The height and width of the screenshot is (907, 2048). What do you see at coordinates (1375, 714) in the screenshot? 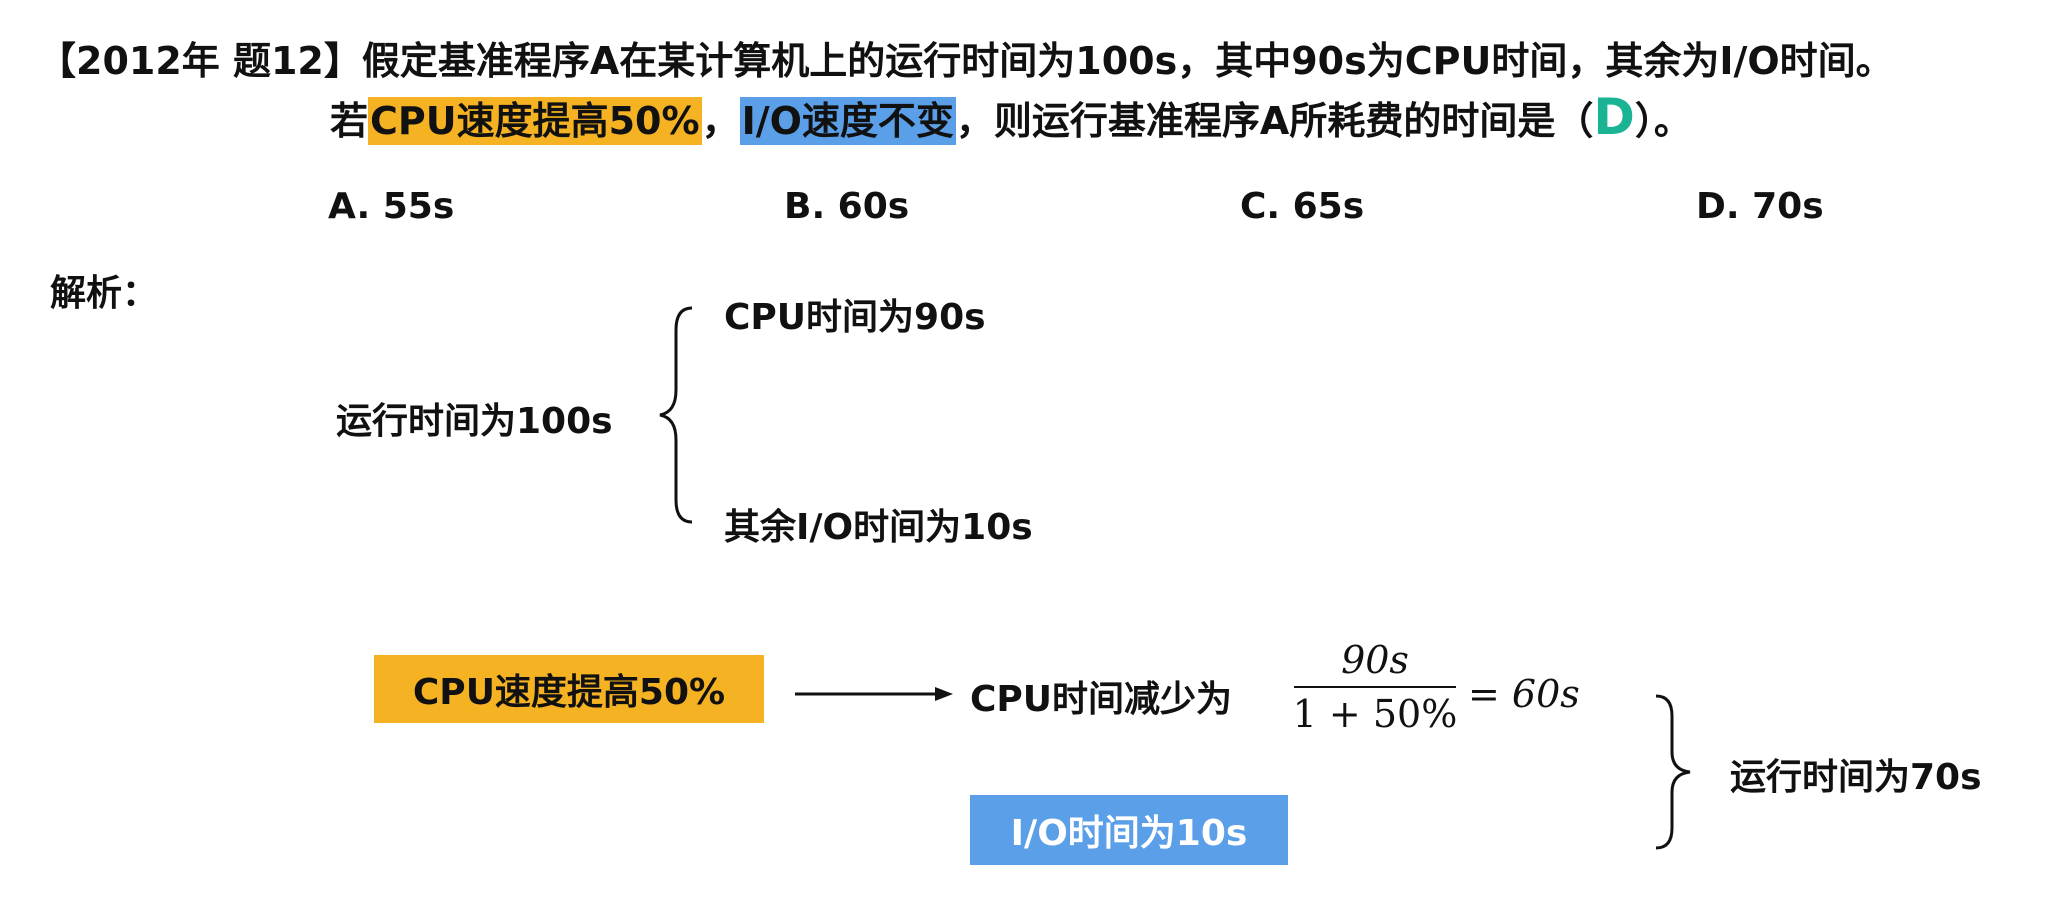
I see `fraction-denominator: 1 + 50%` at bounding box center [1375, 714].